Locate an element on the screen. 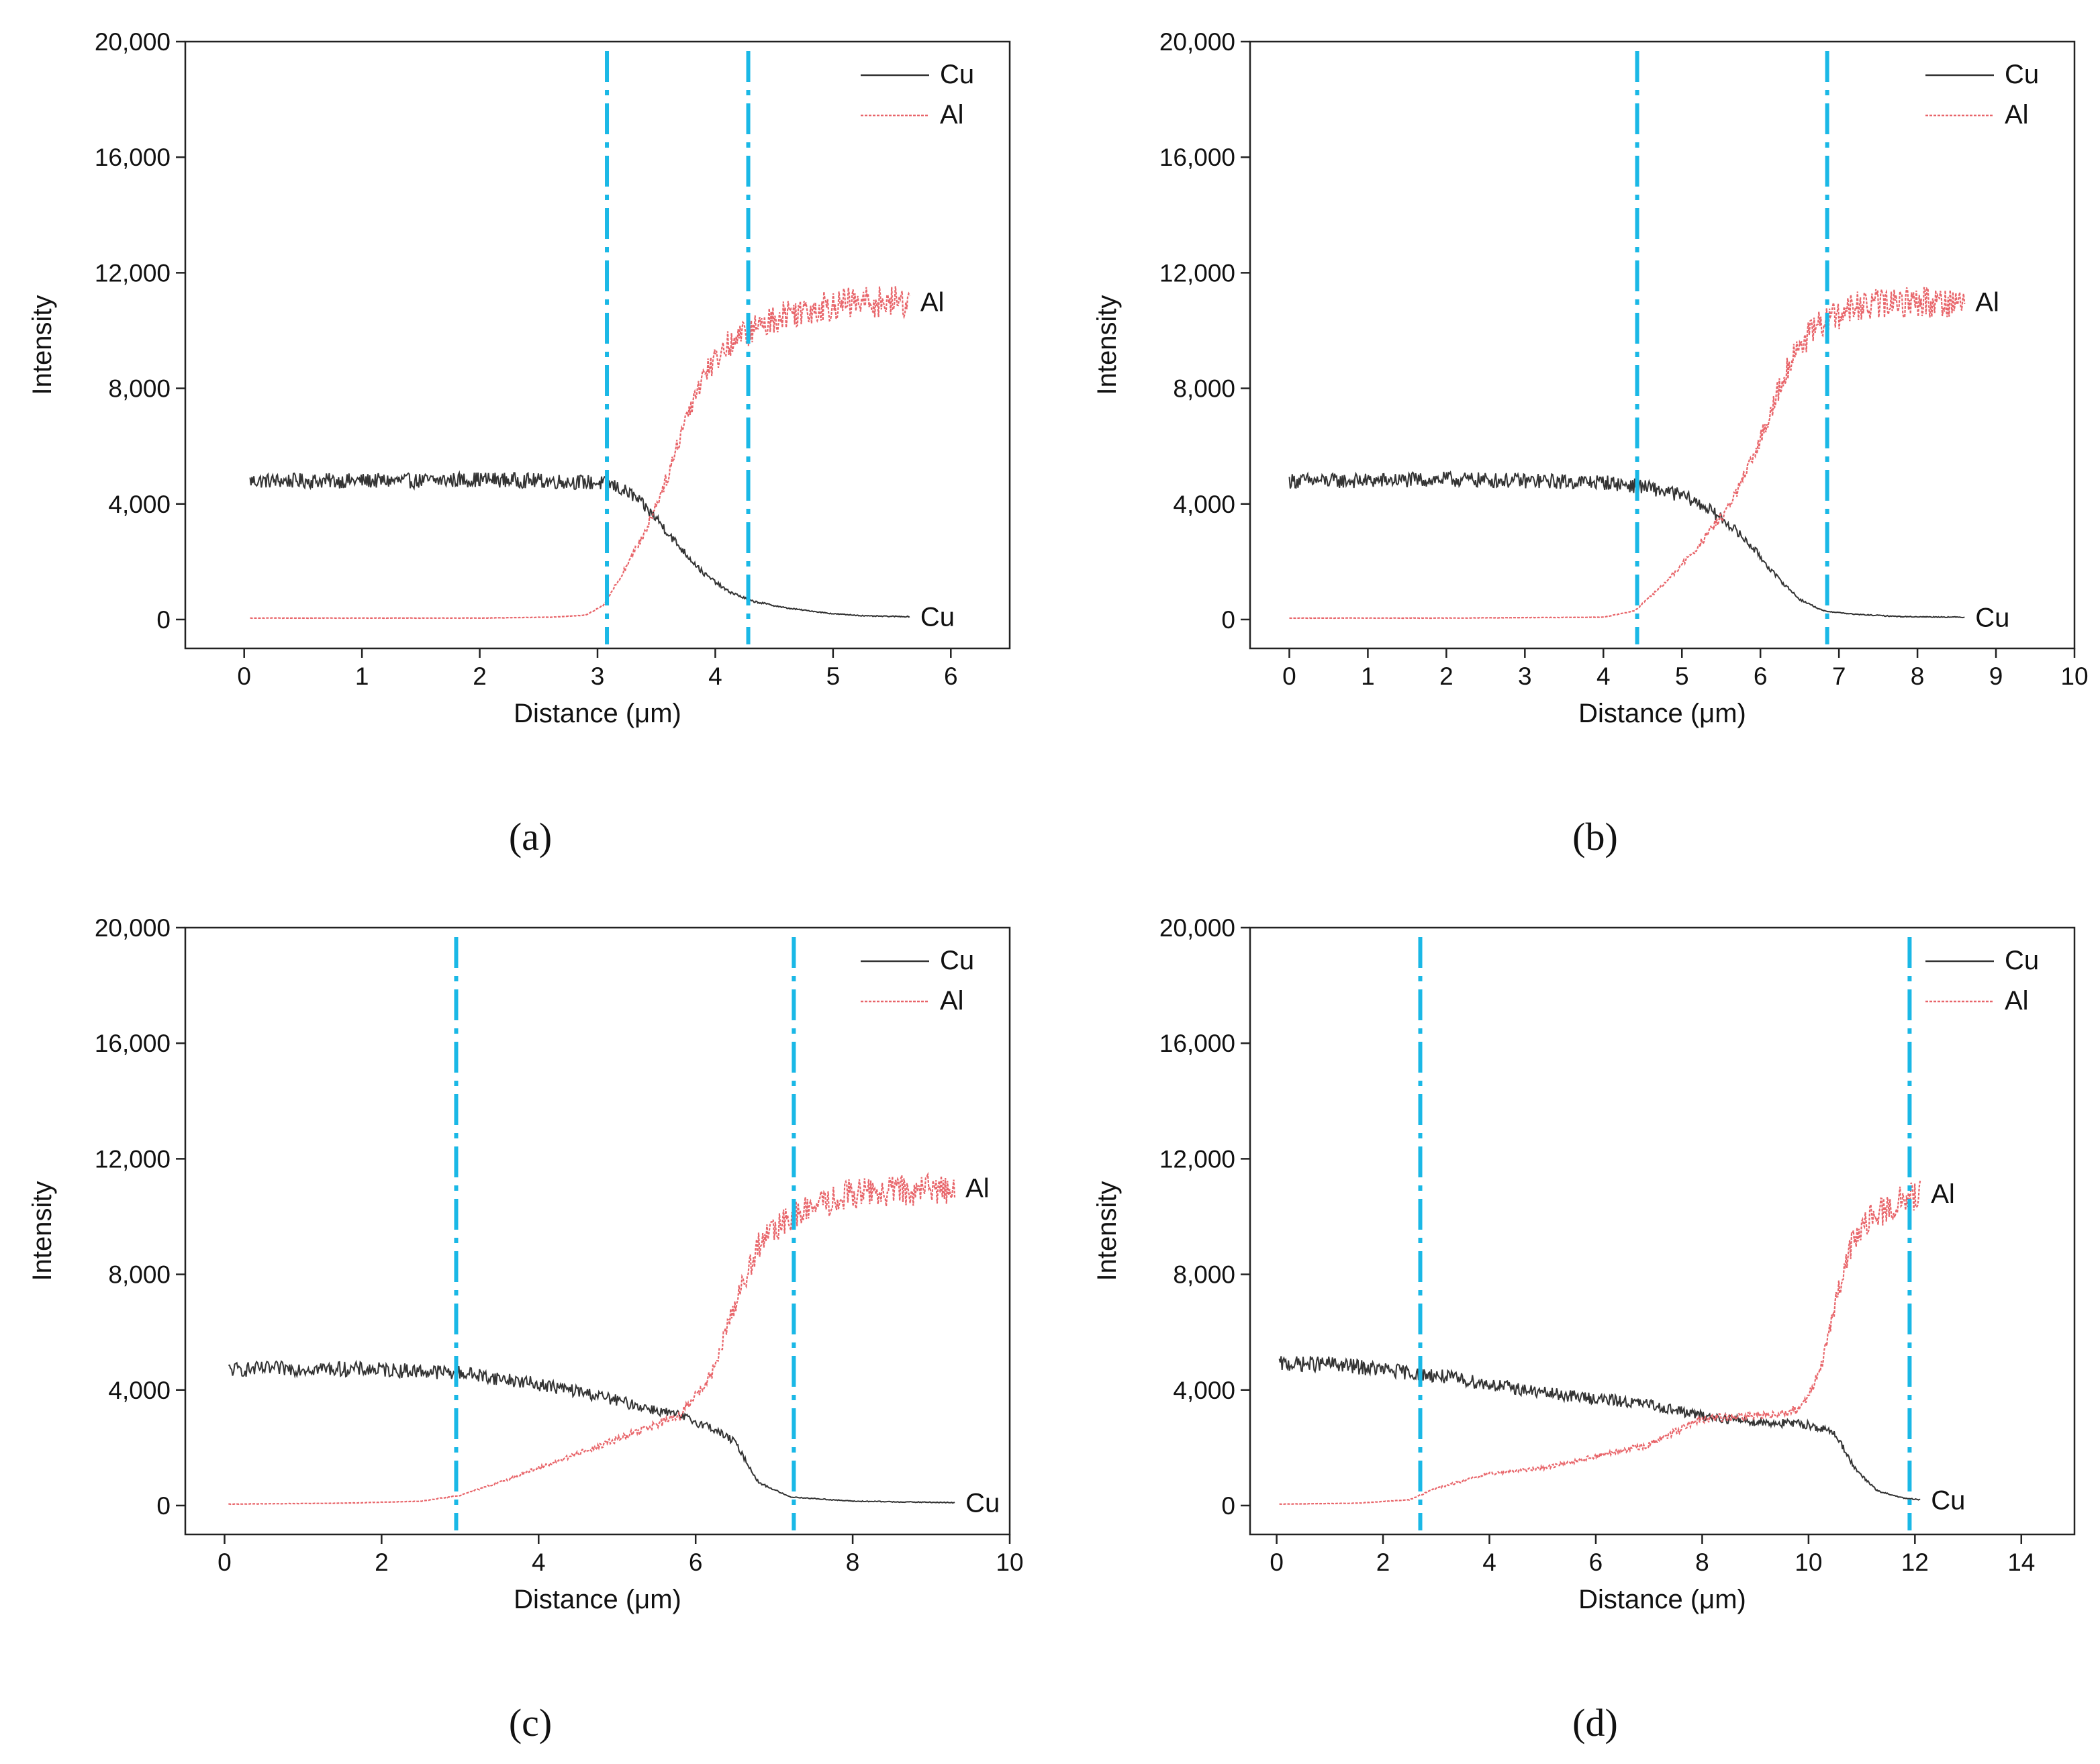  panel-caption: (c) is located at coordinates (530, 1723).